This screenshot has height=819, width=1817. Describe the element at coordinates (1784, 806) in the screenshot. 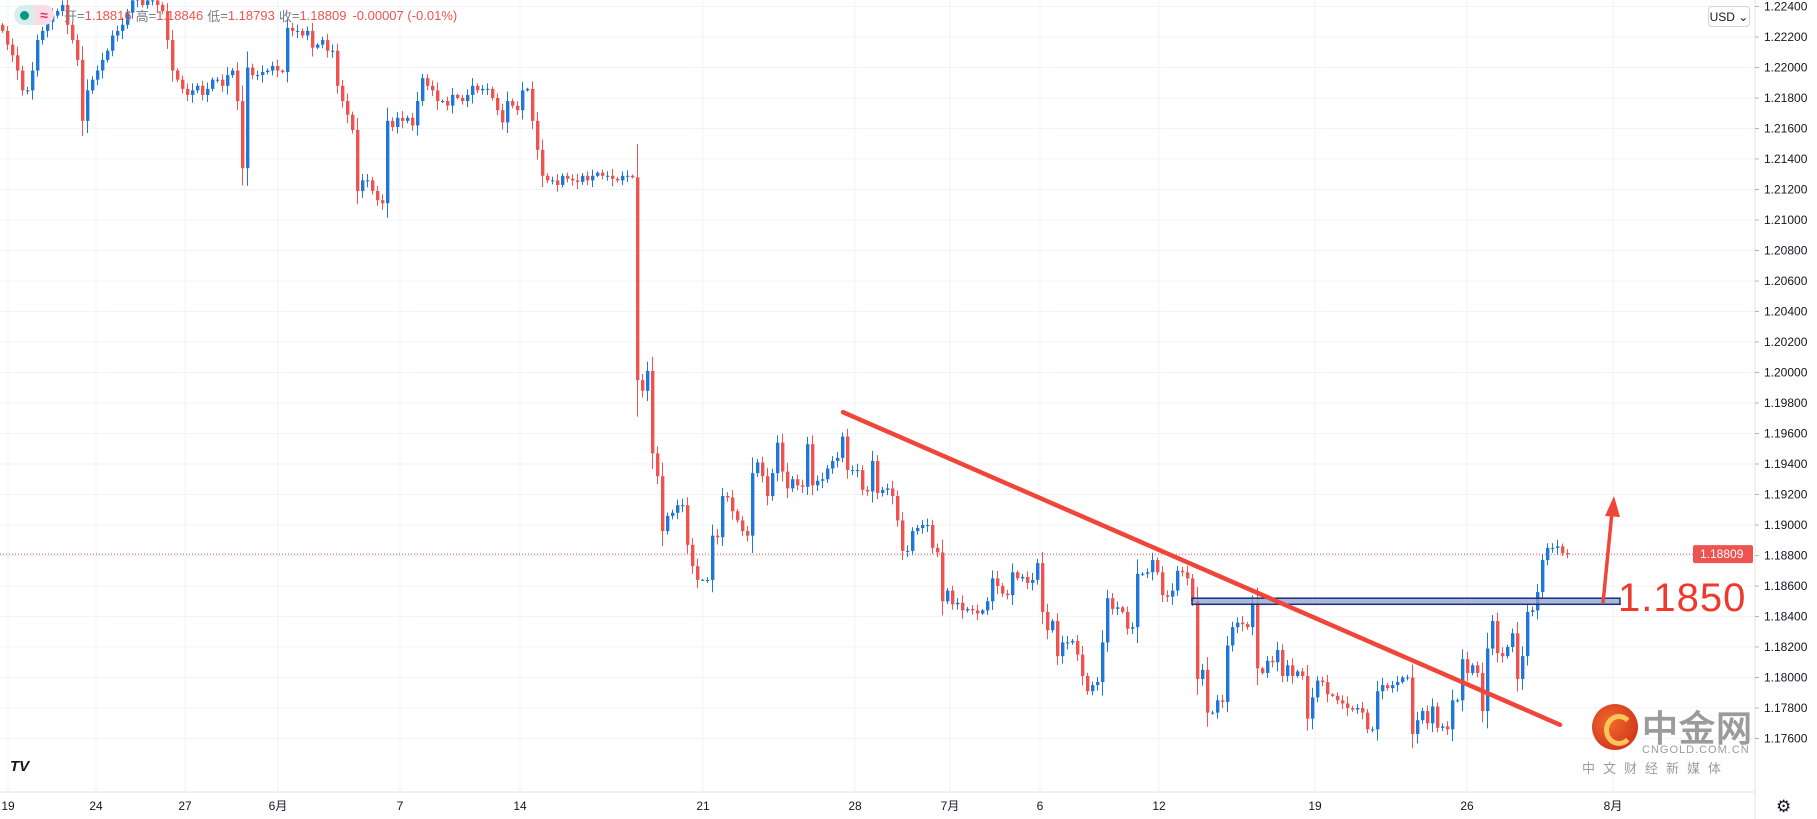

I see `settings-gear-icon: ⚙` at that location.